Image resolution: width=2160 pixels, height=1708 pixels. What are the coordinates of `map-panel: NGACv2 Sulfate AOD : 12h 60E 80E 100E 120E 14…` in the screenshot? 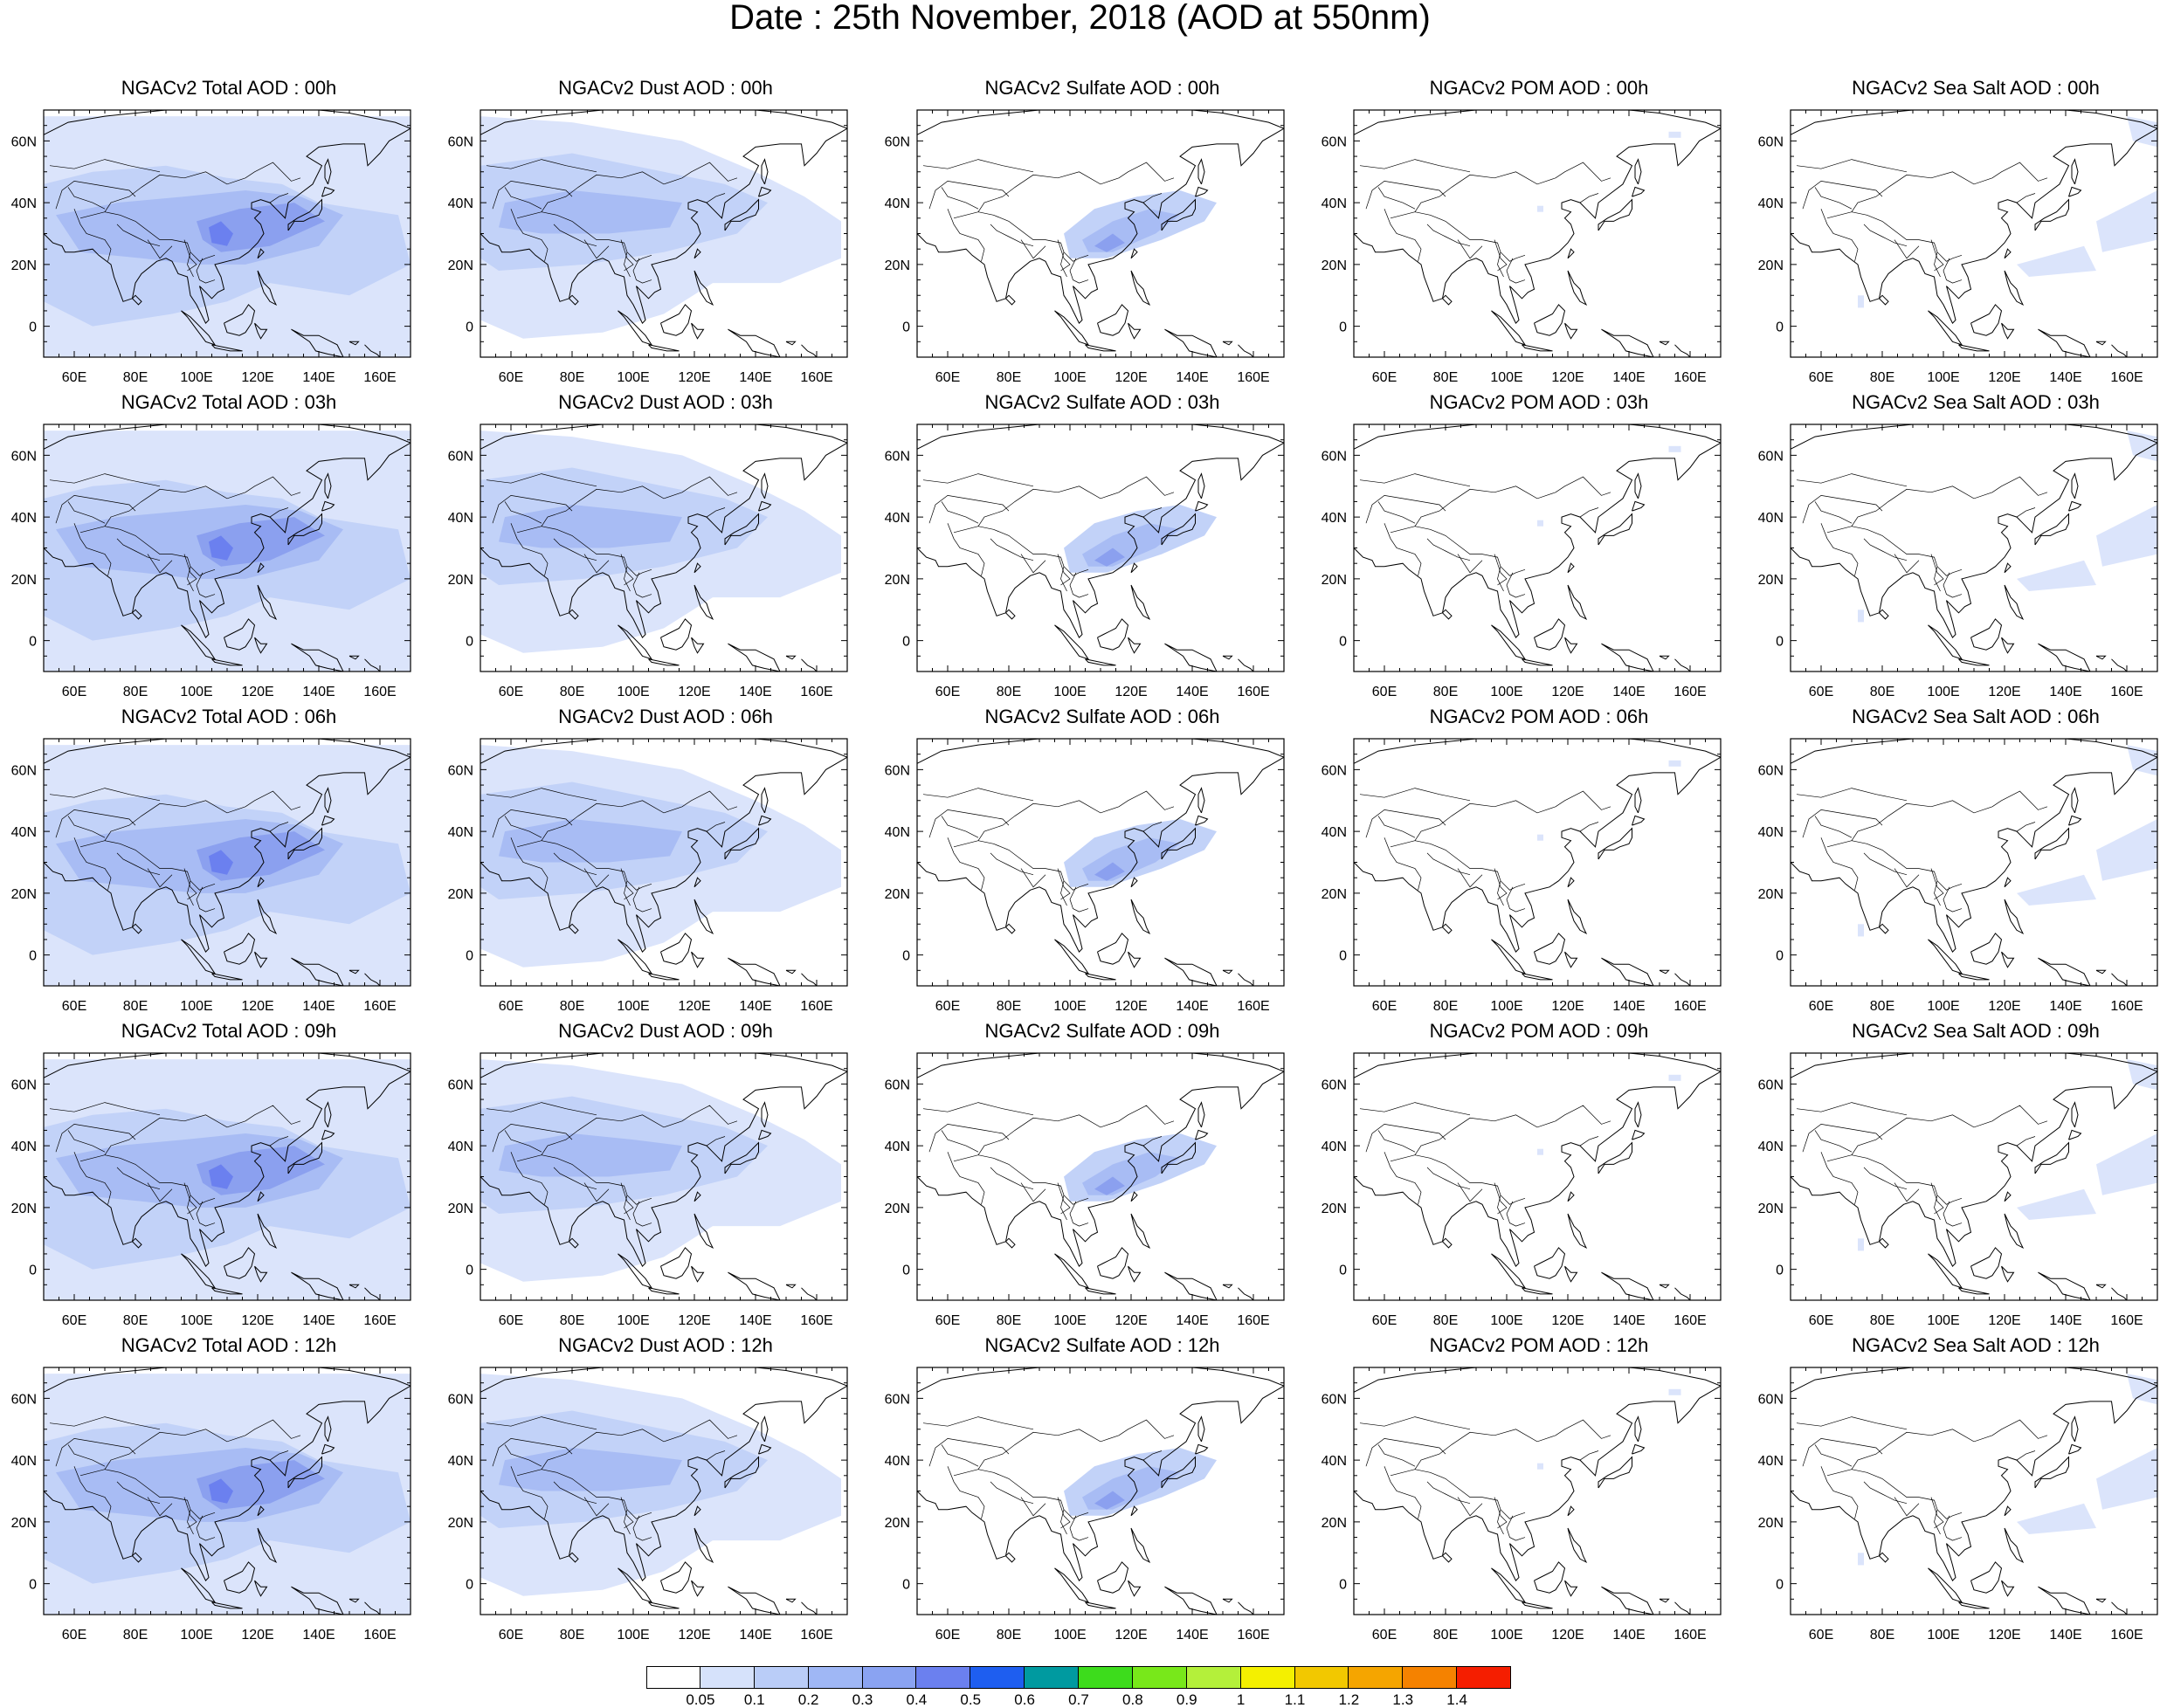 It's located at (1085, 1489).